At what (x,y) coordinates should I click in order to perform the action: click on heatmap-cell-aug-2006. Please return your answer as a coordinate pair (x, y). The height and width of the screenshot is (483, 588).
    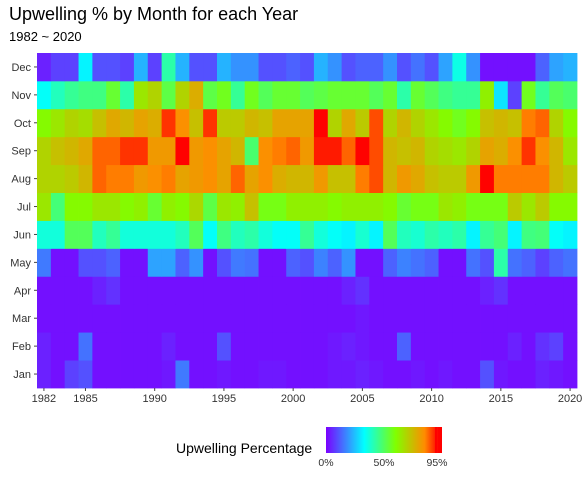
    Looking at the image, I should click on (376, 178).